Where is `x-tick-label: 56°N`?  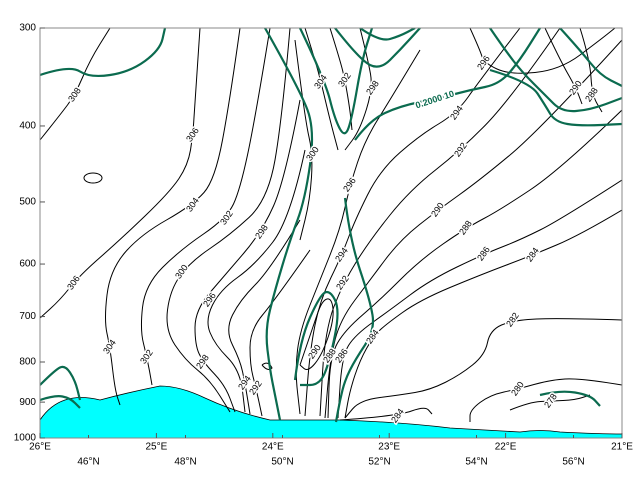 x-tick-label: 56°N is located at coordinates (573, 462).